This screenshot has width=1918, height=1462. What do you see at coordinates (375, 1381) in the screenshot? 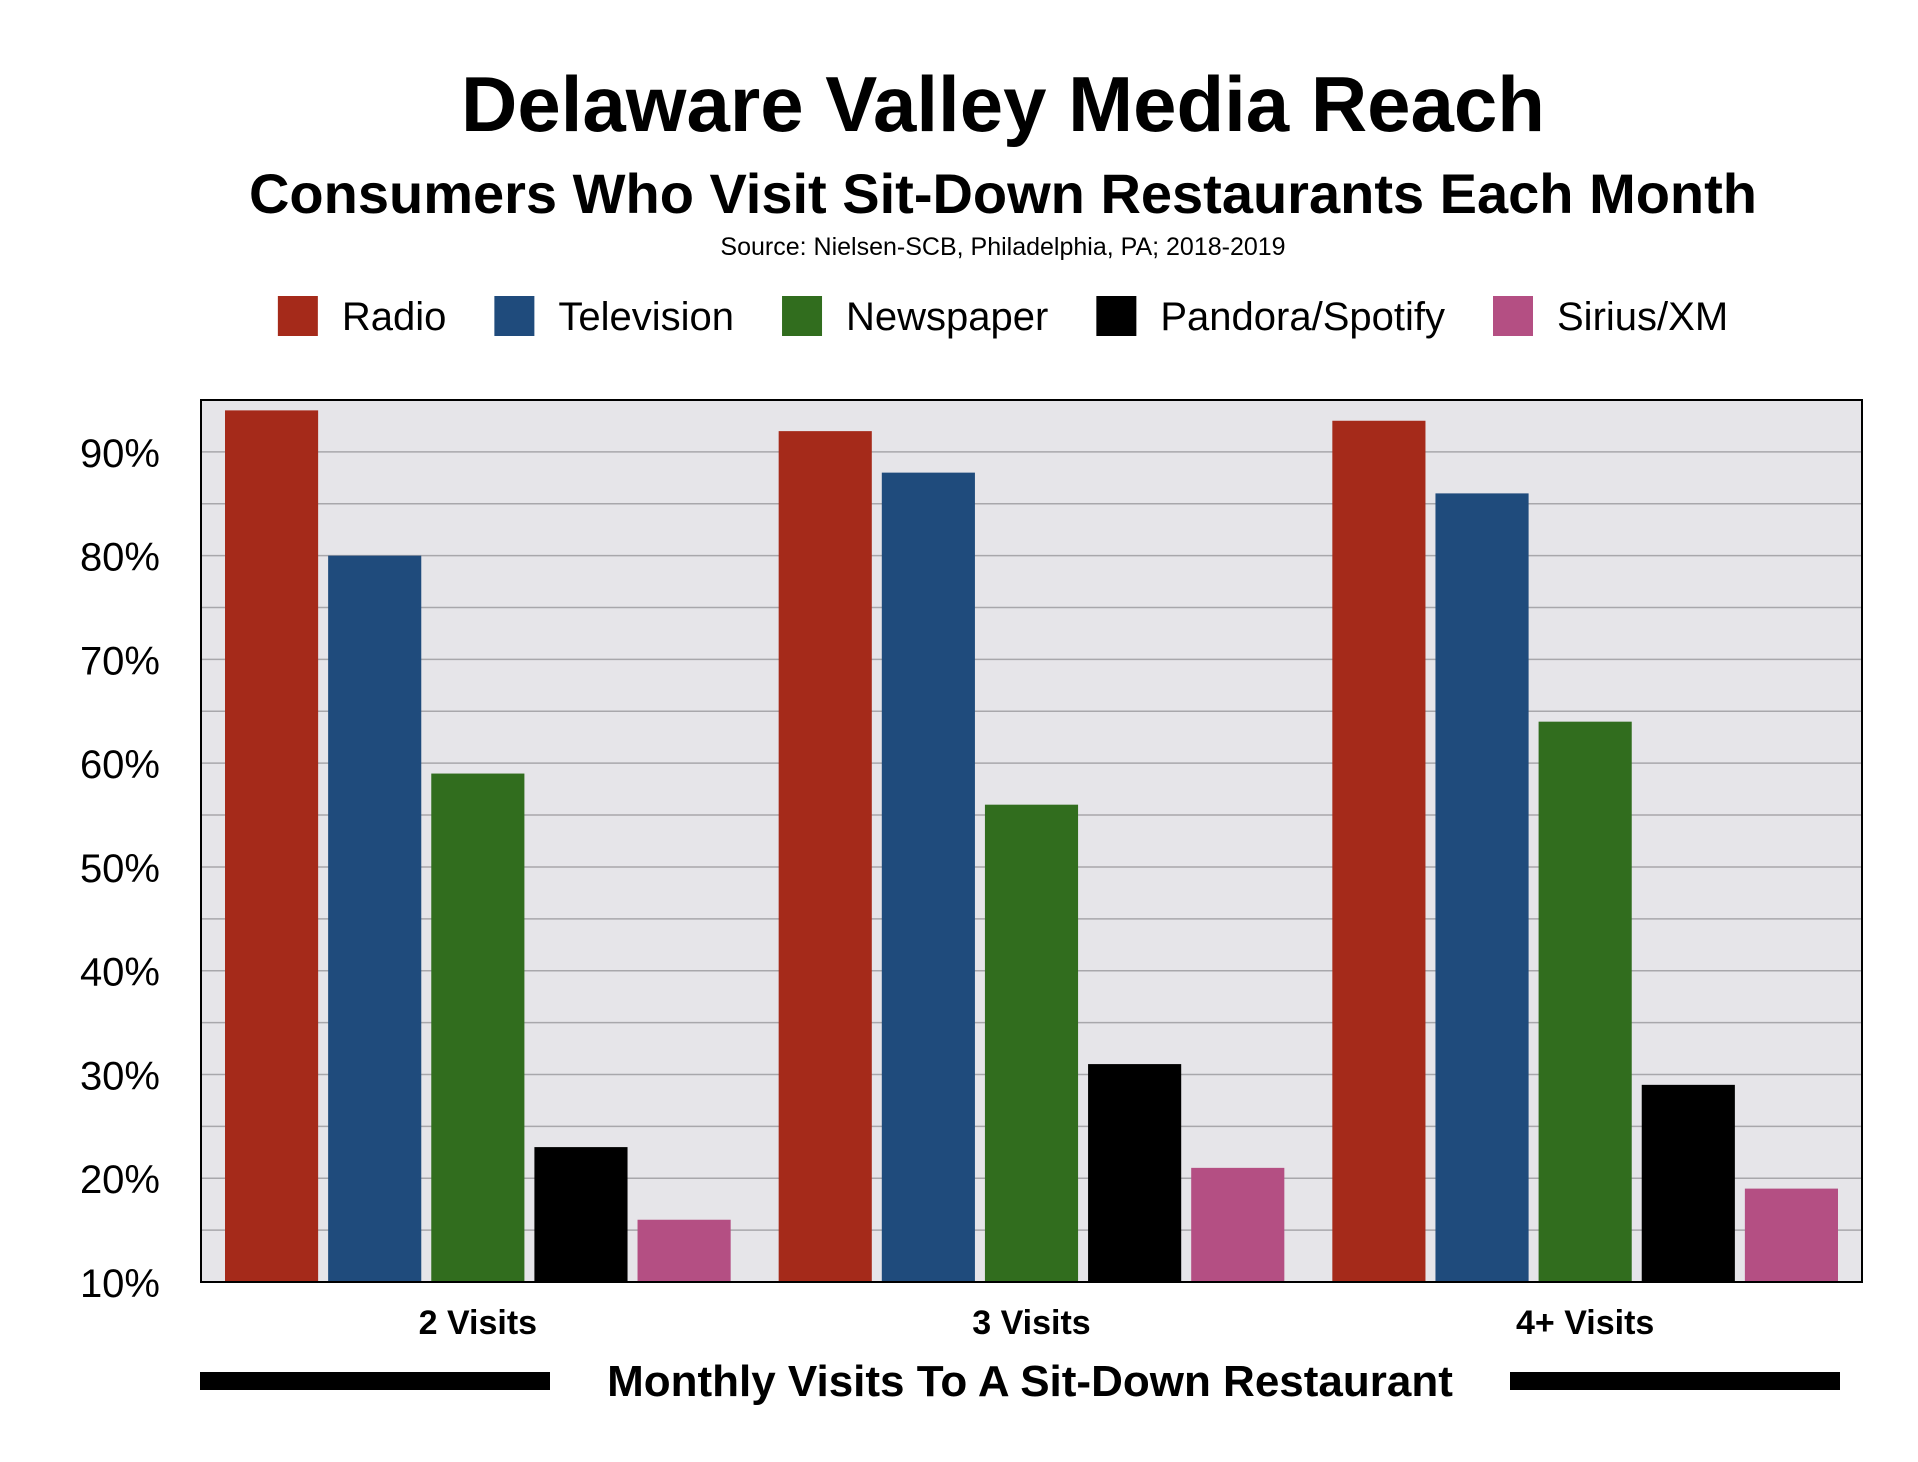
I see `x-axis-title-rule-left` at bounding box center [375, 1381].